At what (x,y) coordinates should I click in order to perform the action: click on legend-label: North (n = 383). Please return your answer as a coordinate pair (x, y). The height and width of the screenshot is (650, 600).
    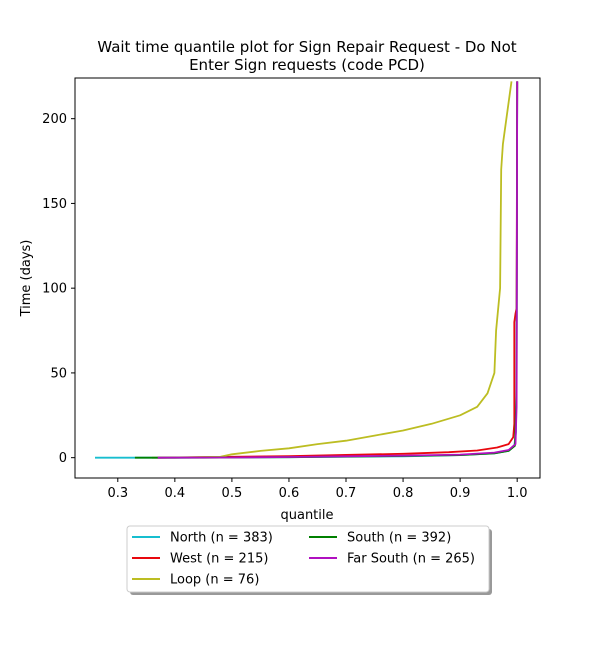
    Looking at the image, I should click on (221, 538).